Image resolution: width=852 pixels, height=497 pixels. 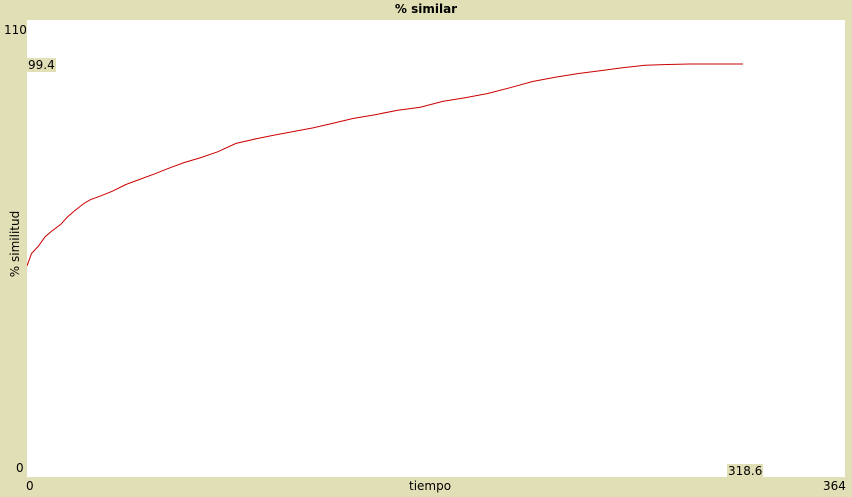 I want to click on current-x-value-label: 318.6, so click(x=745, y=471).